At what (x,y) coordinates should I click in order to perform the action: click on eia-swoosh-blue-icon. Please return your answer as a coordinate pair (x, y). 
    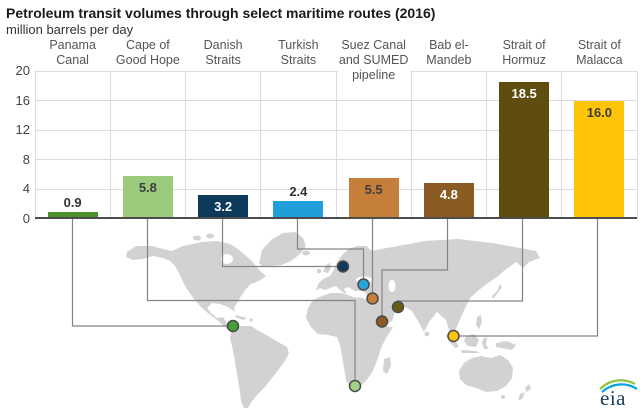
    Looking at the image, I should click on (619, 388).